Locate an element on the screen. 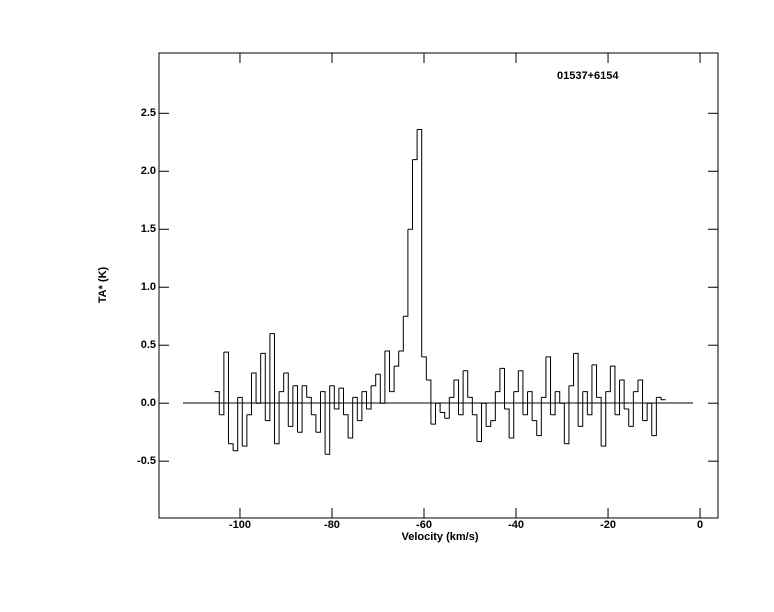 The height and width of the screenshot is (612, 774). x-tick-label: -80 is located at coordinates (332, 525).